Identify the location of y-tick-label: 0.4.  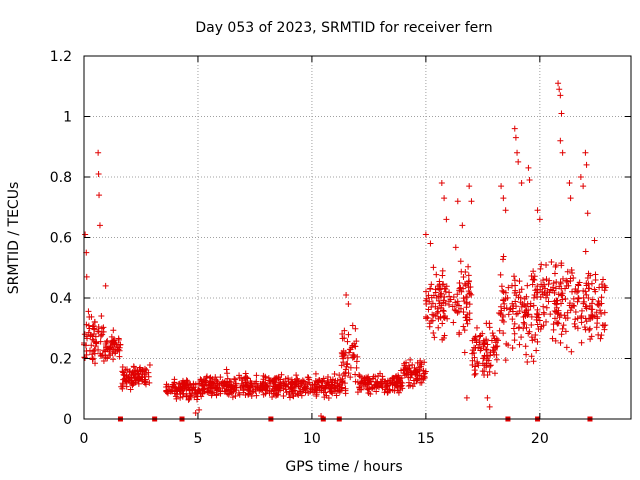
(61, 299).